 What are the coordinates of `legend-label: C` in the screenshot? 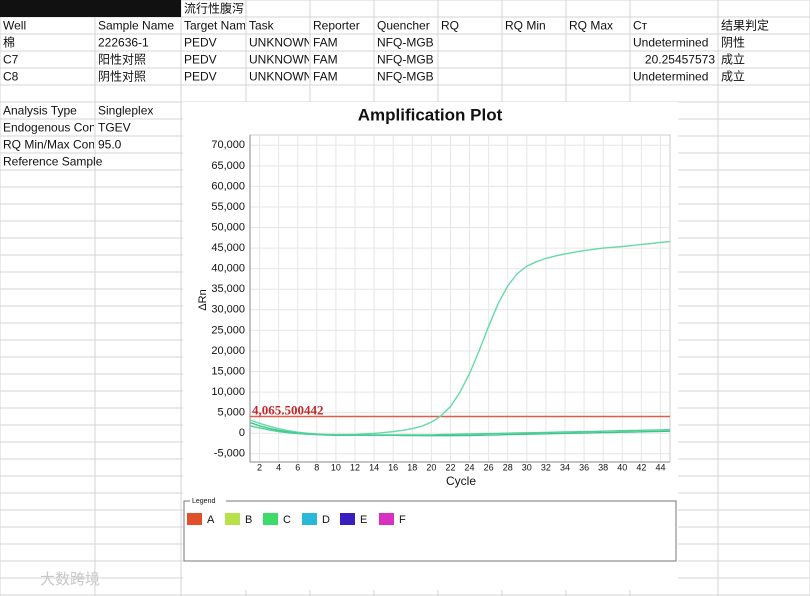 It's located at (287, 520).